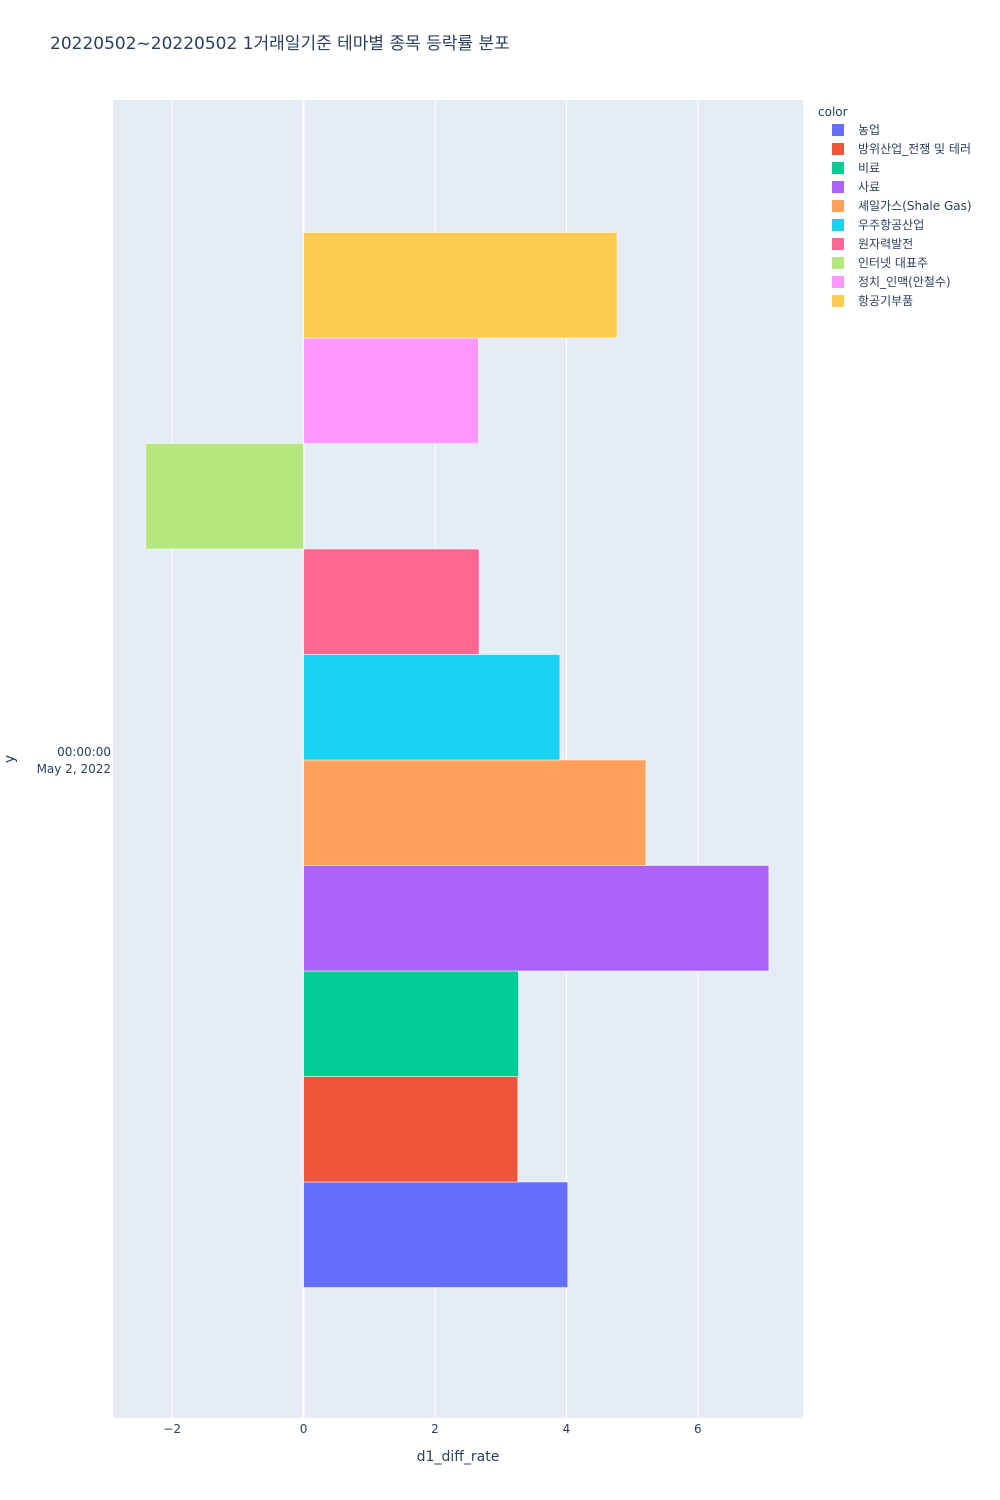 Image resolution: width=1000 pixels, height=1500 pixels. What do you see at coordinates (435, 1429) in the screenshot?
I see `x-tick-label: 2` at bounding box center [435, 1429].